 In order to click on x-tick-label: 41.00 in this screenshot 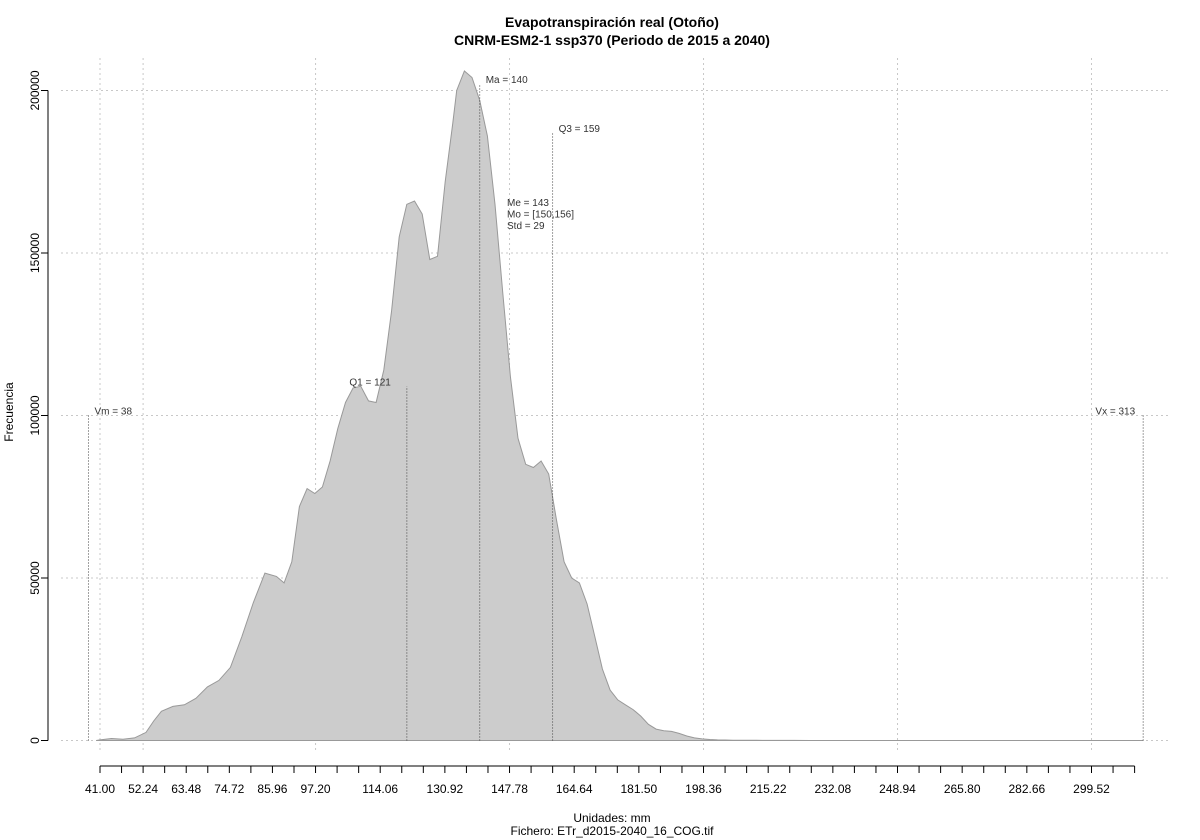, I will do `click(100, 789)`.